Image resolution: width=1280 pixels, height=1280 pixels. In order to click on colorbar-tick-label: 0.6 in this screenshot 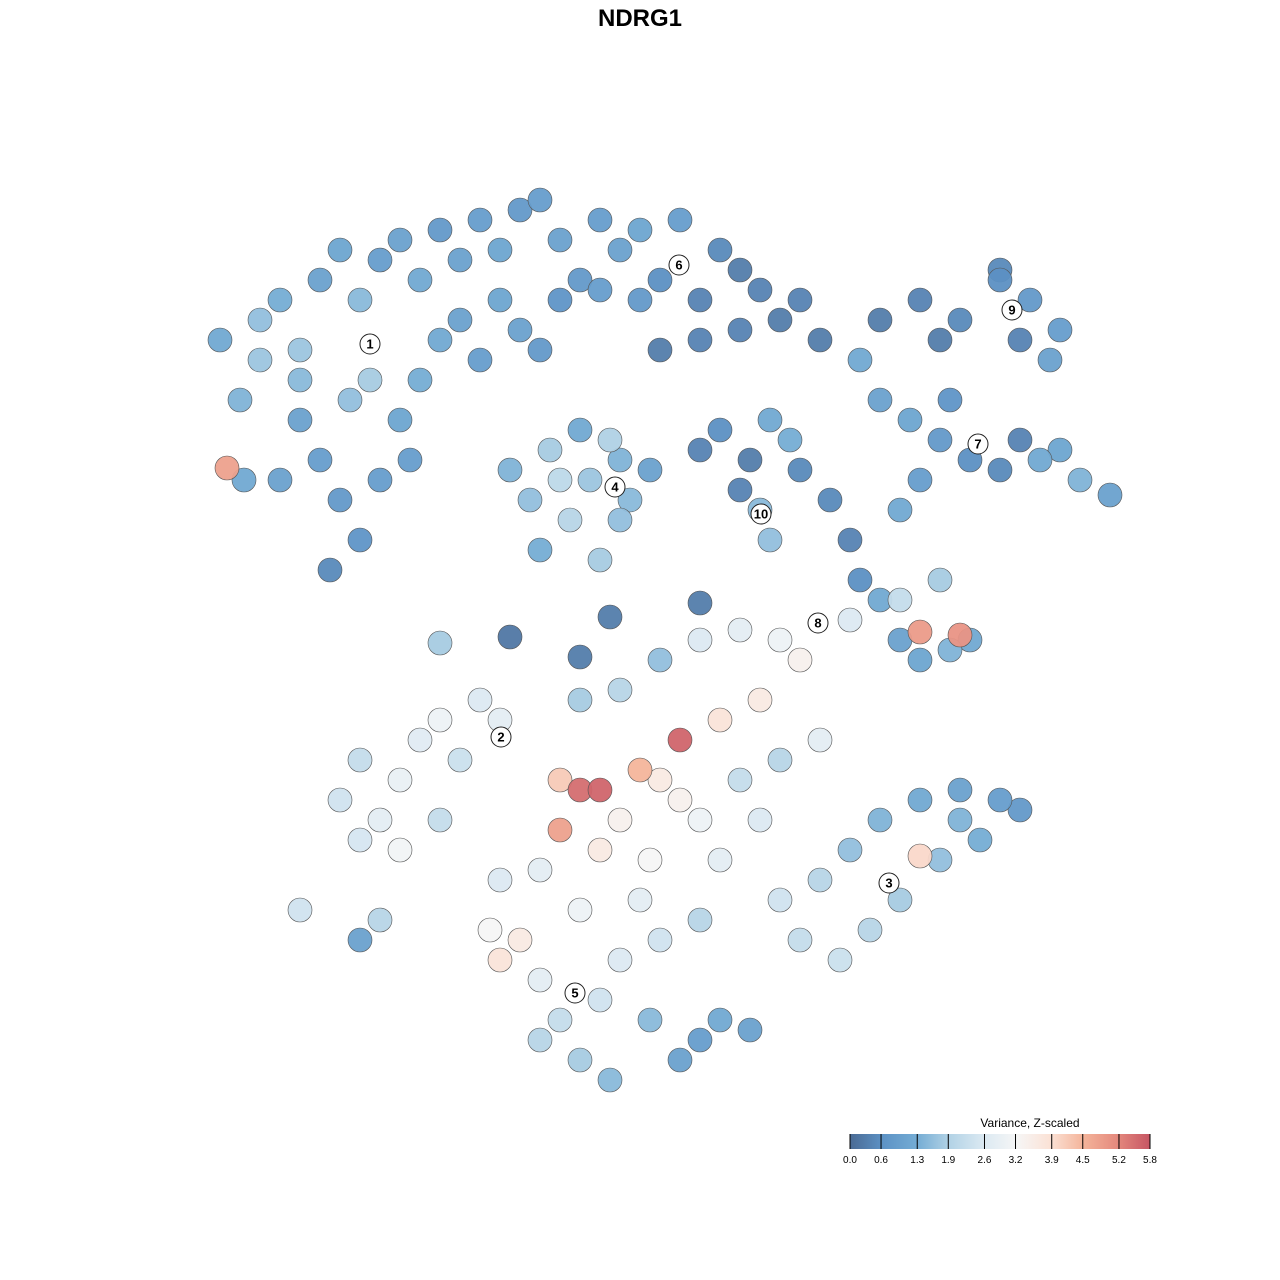, I will do `click(881, 1160)`.